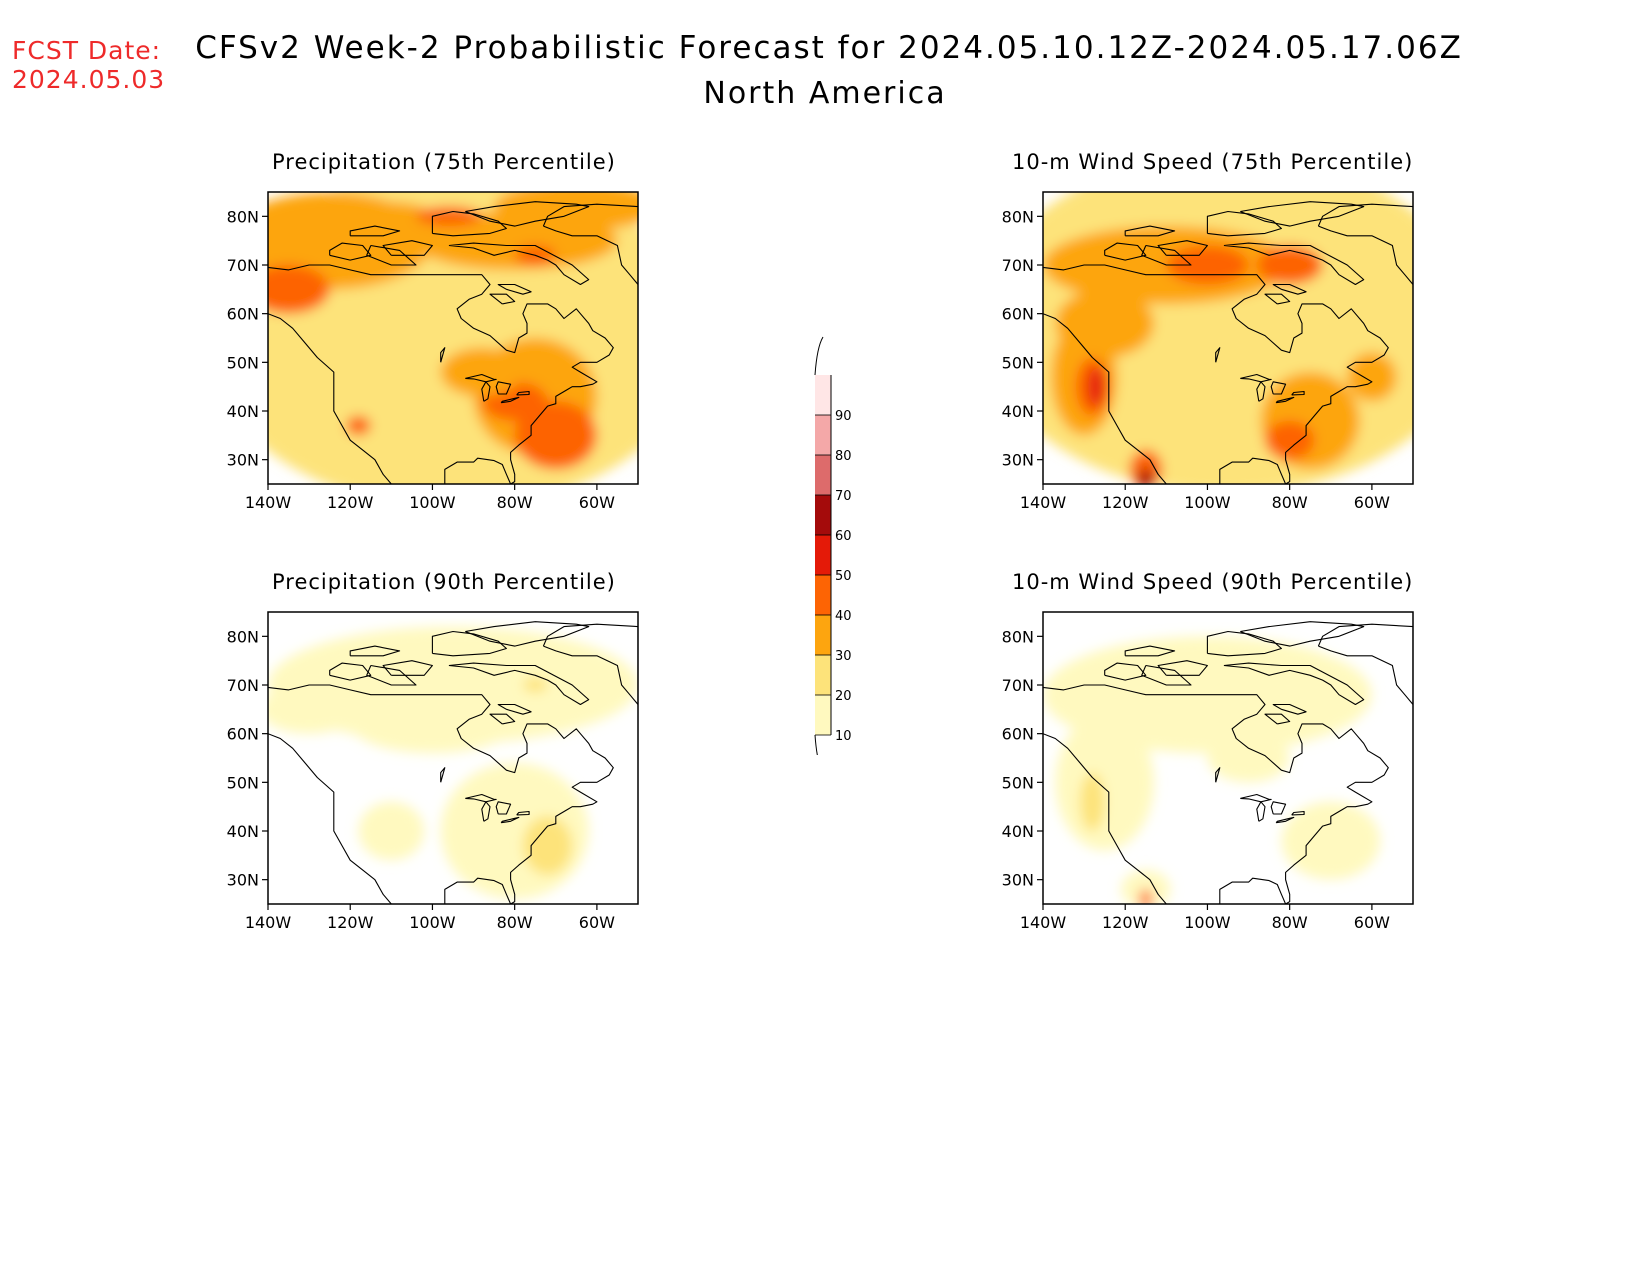 This screenshot has width=1650, height=1275. Describe the element at coordinates (843, 576) in the screenshot. I see `colorbar-label: 50` at that location.